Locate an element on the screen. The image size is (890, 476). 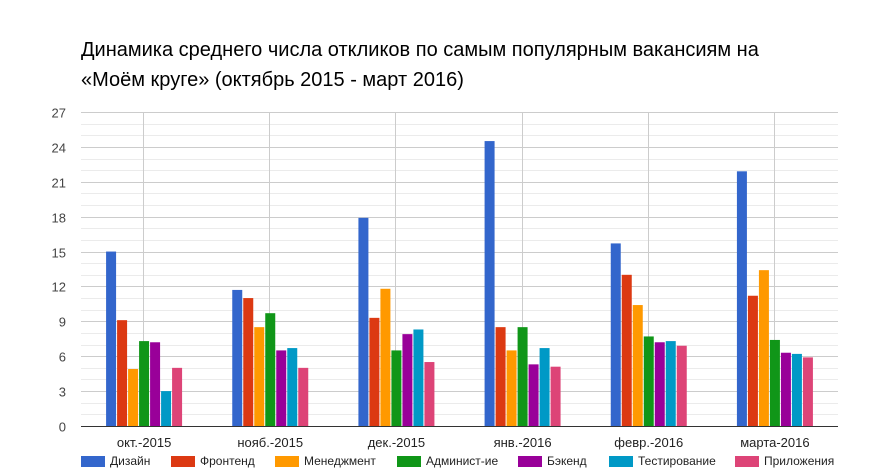
bar: Фронтенд: 11.2 is located at coordinates (752, 360).